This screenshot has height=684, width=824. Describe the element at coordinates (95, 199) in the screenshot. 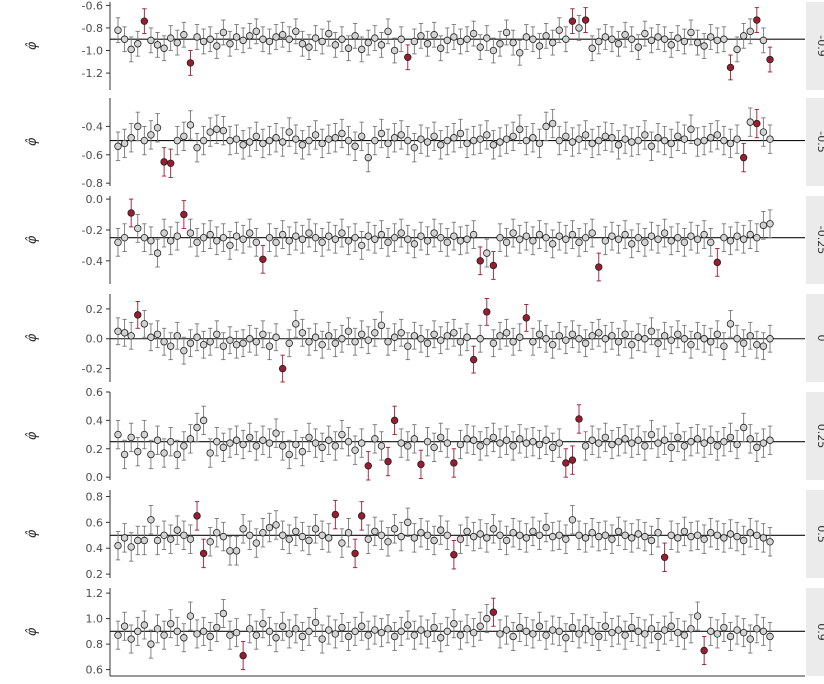

I see `y-tick-label: 0.0` at that location.